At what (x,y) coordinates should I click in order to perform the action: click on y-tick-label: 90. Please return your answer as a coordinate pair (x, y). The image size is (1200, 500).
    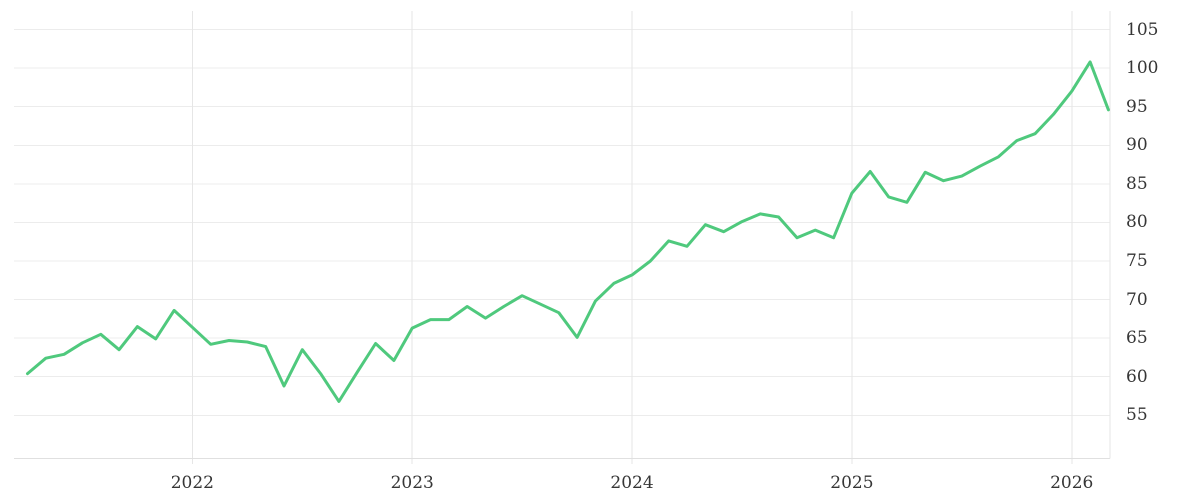
    Looking at the image, I should click on (1137, 145).